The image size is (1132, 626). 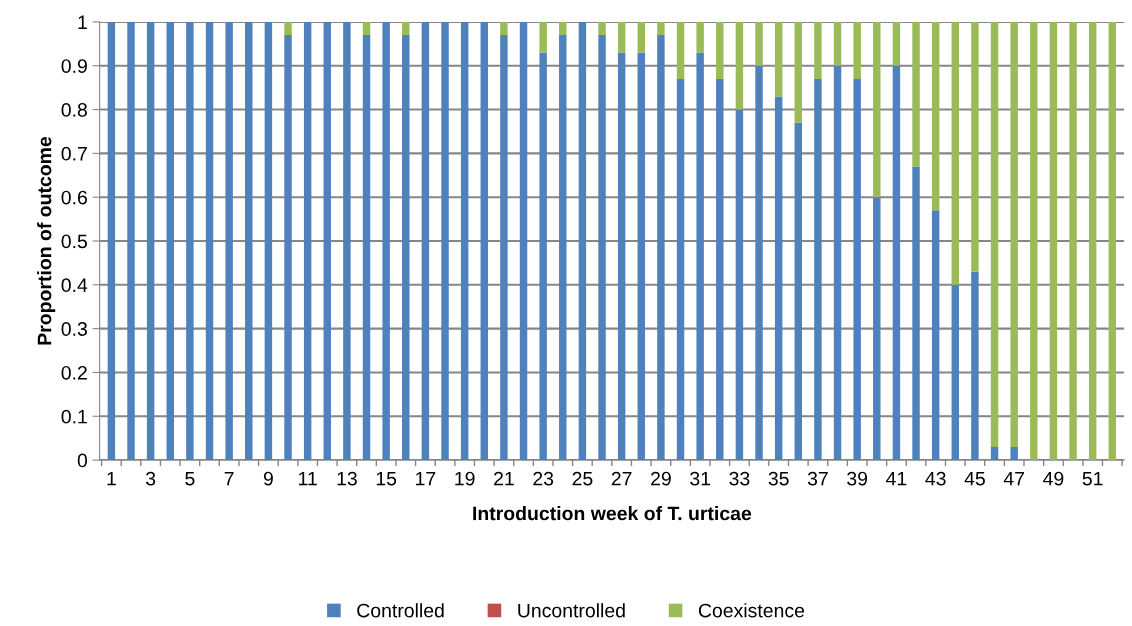 I want to click on x-tick-label: 1, so click(x=111, y=478).